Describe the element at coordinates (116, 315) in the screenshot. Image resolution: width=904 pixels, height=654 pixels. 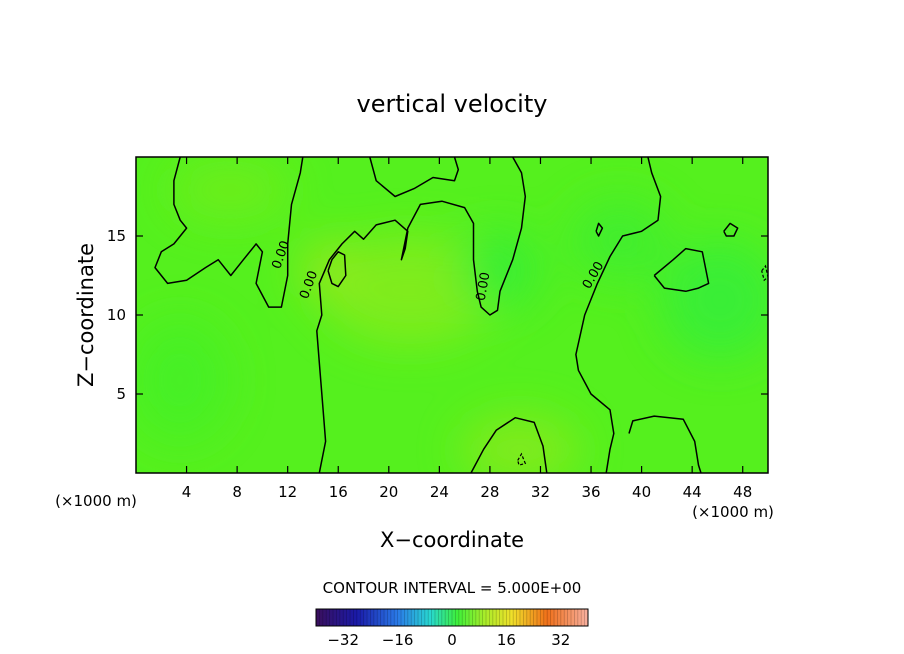
I see `y-tick-label: 10` at that location.